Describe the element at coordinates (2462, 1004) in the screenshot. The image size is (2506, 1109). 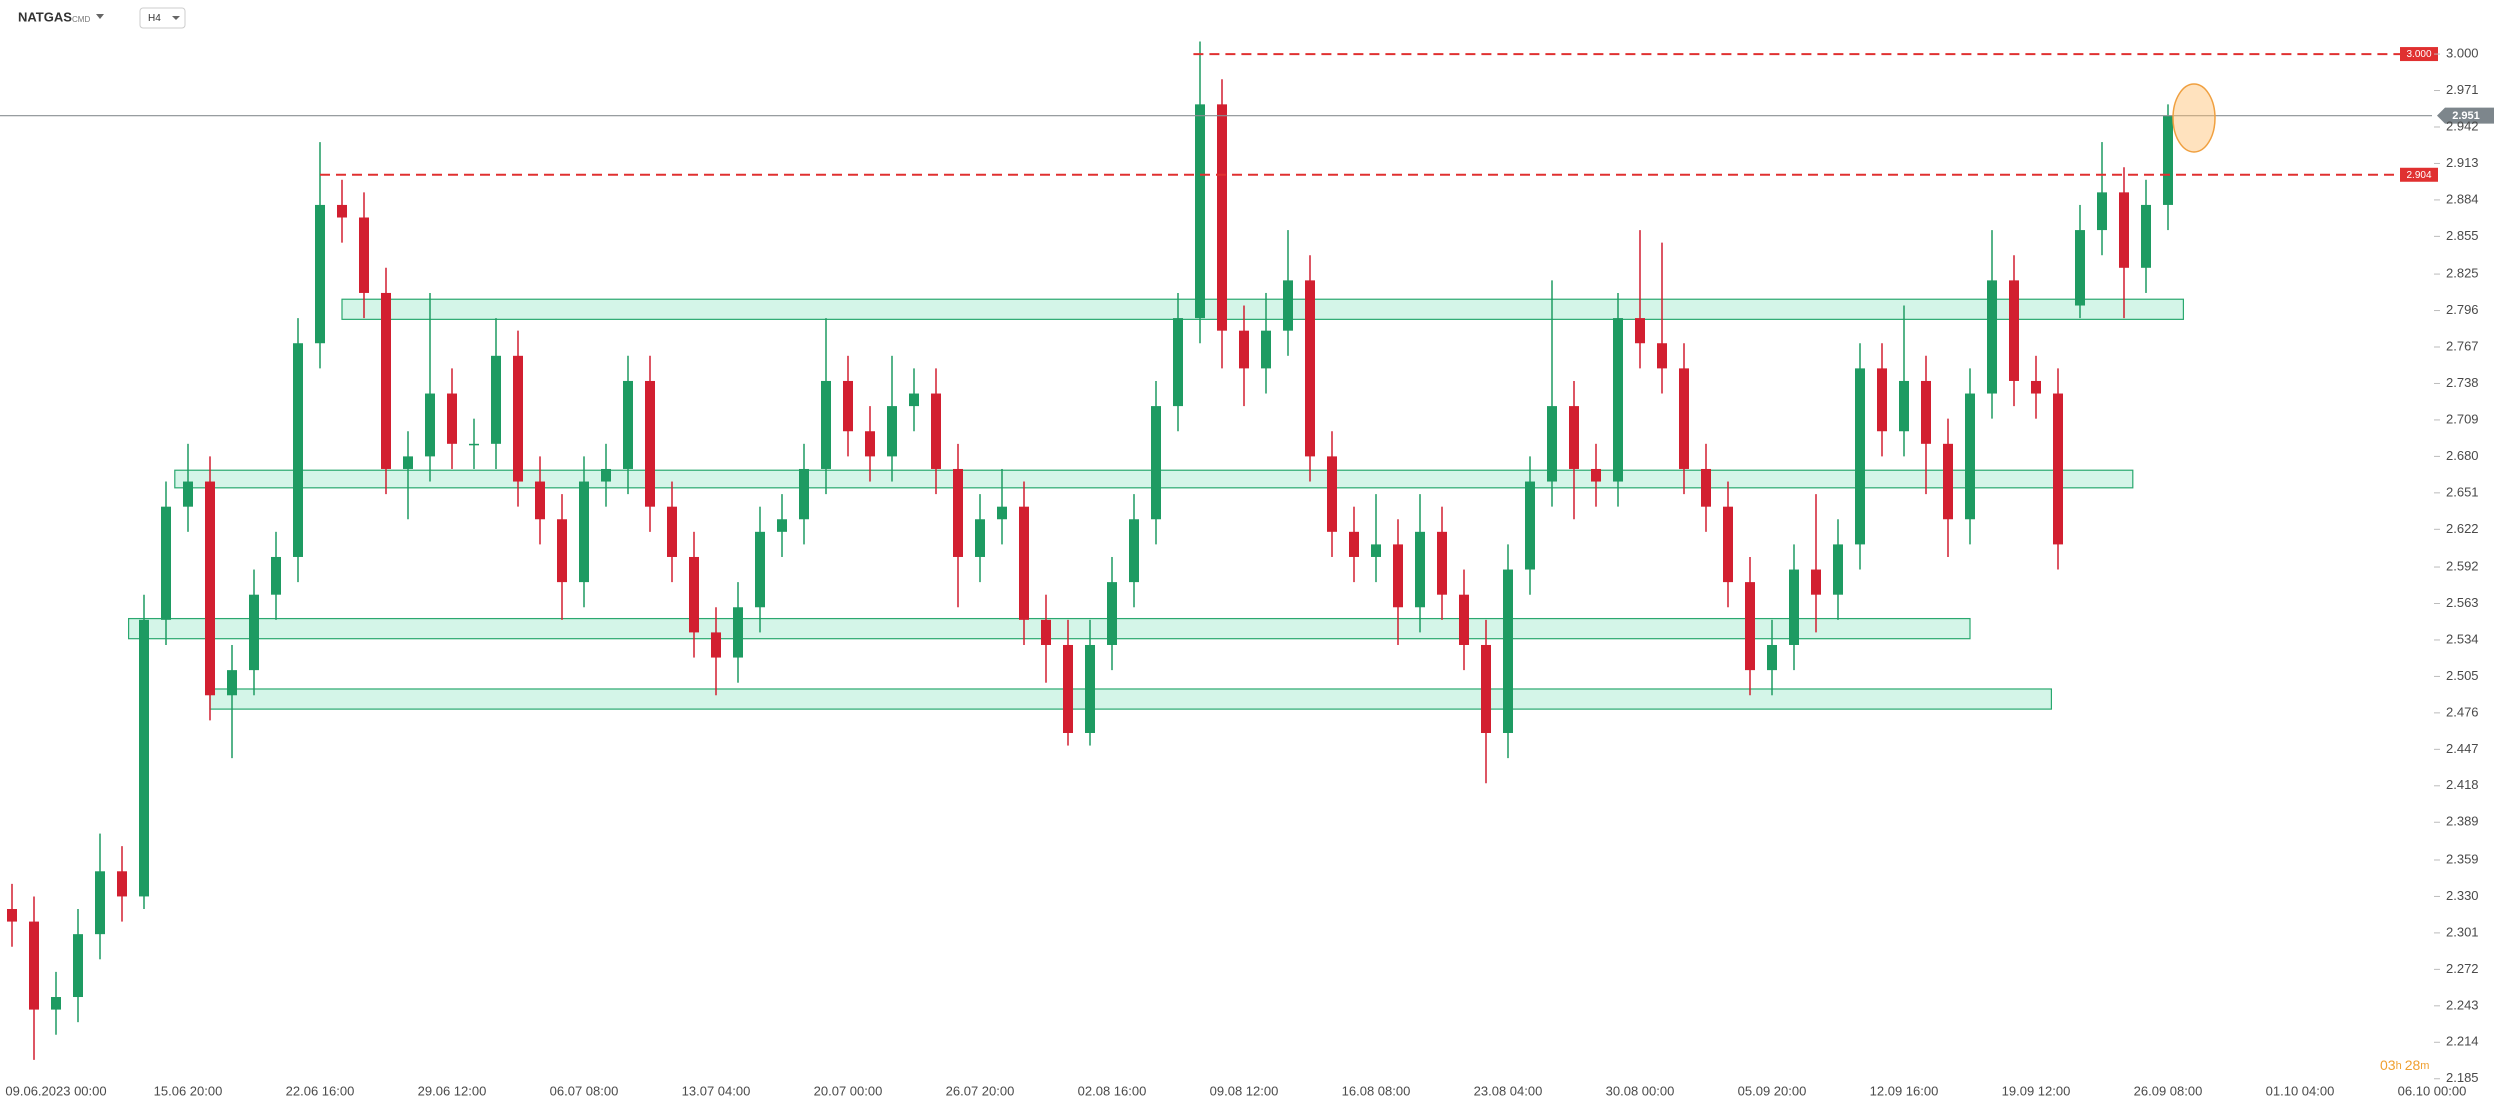
I see `y-tick-label: 2.243` at that location.